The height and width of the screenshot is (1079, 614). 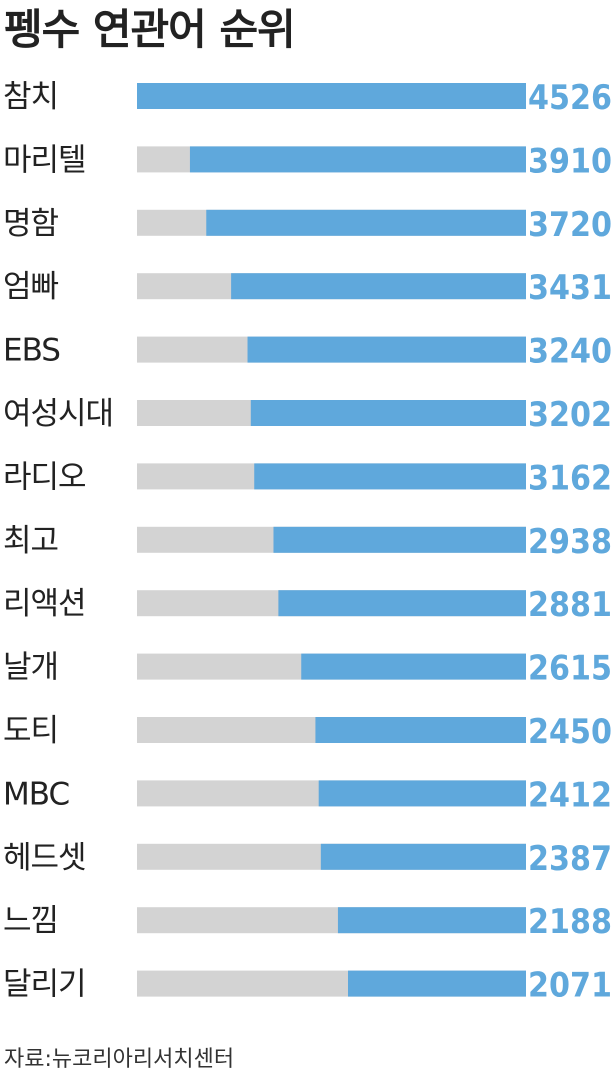 I want to click on bar-row: 헤드셋 2387, so click(x=307, y=859).